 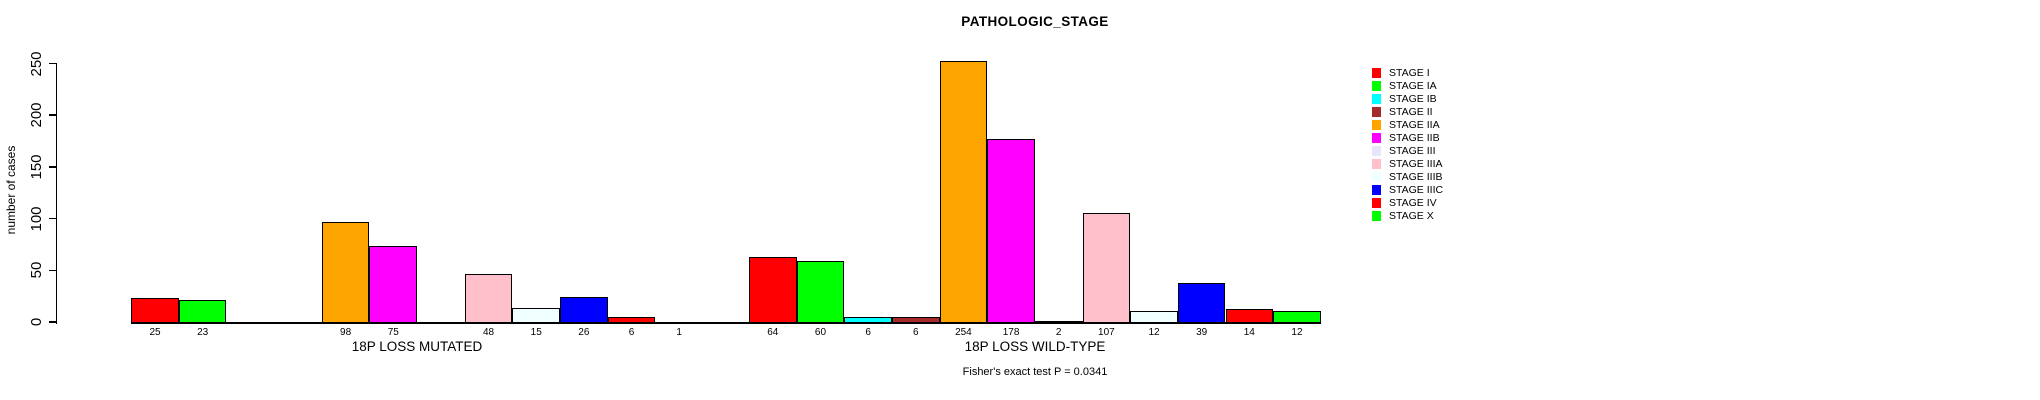 What do you see at coordinates (1416, 163) in the screenshot?
I see `legend-label: STAGE IIIA` at bounding box center [1416, 163].